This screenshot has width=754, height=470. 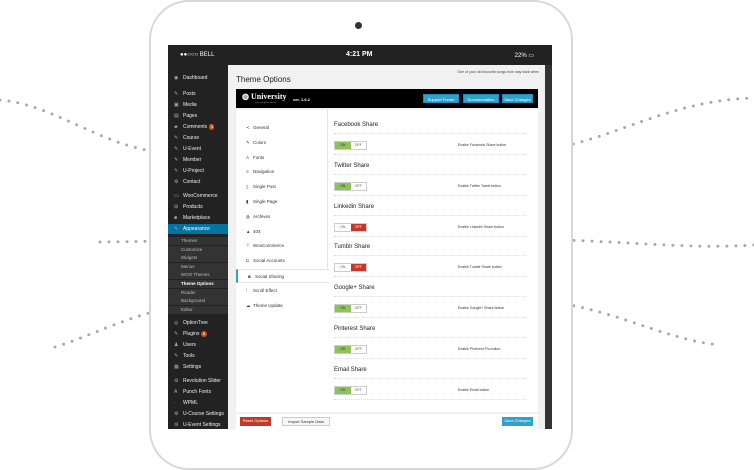 What do you see at coordinates (198, 284) in the screenshot?
I see `submenu-item-theme-options: Theme Options` at bounding box center [198, 284].